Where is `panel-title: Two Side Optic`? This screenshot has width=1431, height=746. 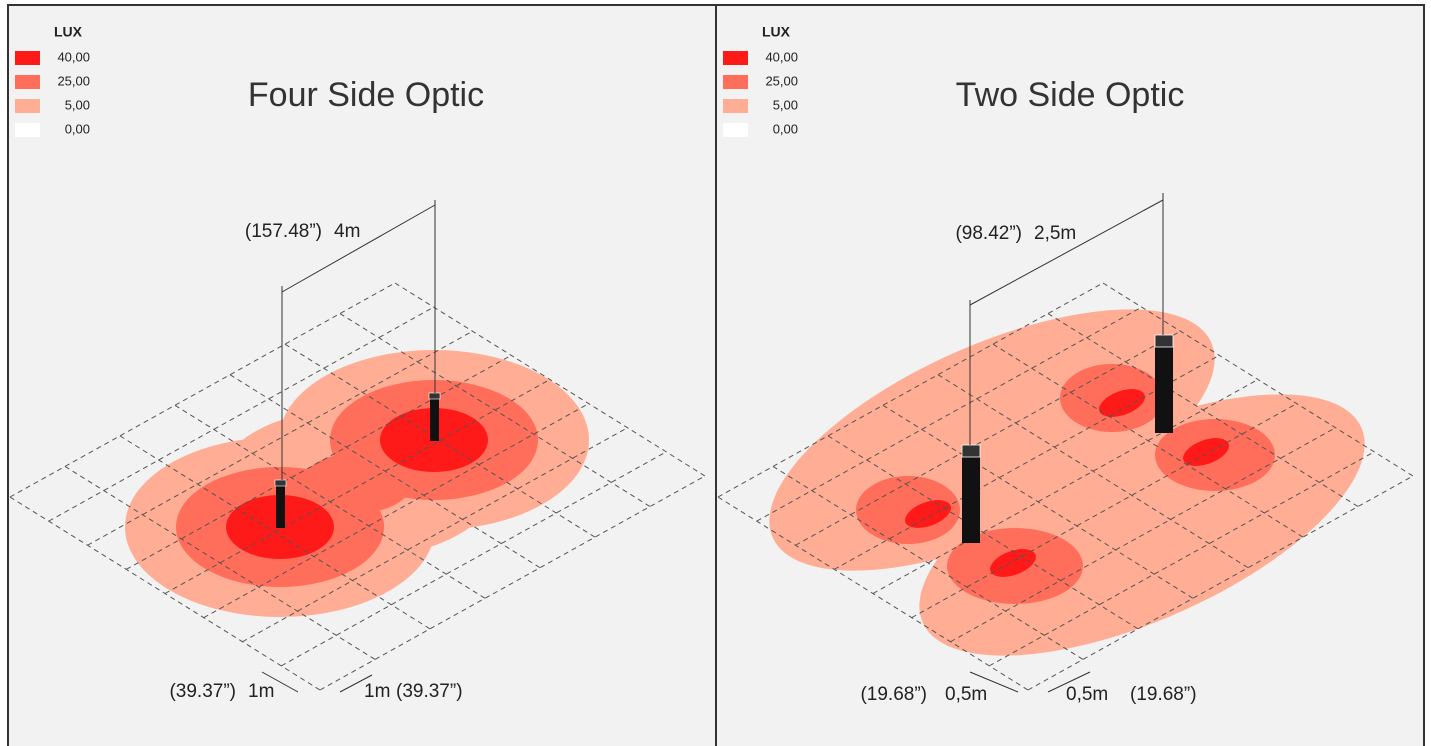 panel-title: Two Side Optic is located at coordinates (1070, 95).